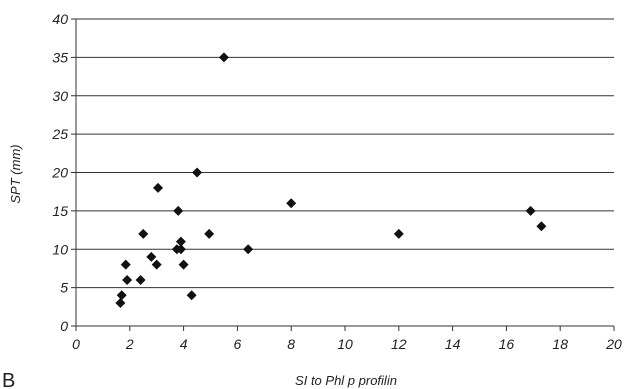  Describe the element at coordinates (129, 344) in the screenshot. I see `x-tick-label: 2` at that location.